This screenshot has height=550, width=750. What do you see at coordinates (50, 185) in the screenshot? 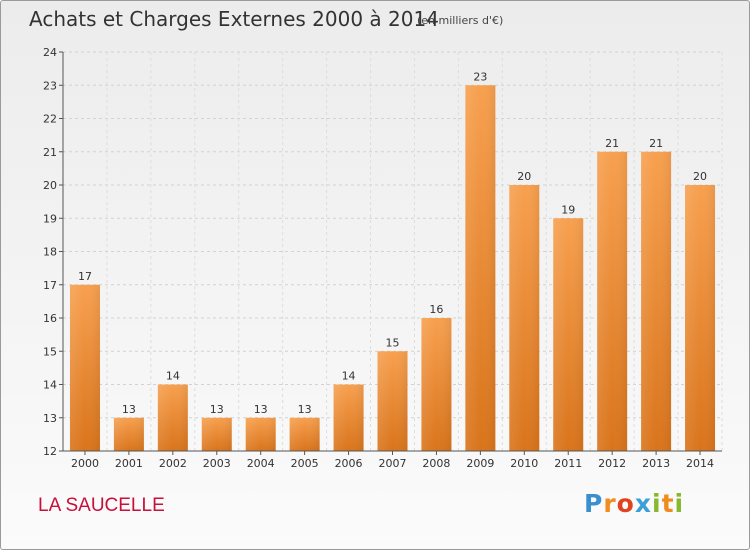
I see `y-tick-label: 20` at bounding box center [50, 185].